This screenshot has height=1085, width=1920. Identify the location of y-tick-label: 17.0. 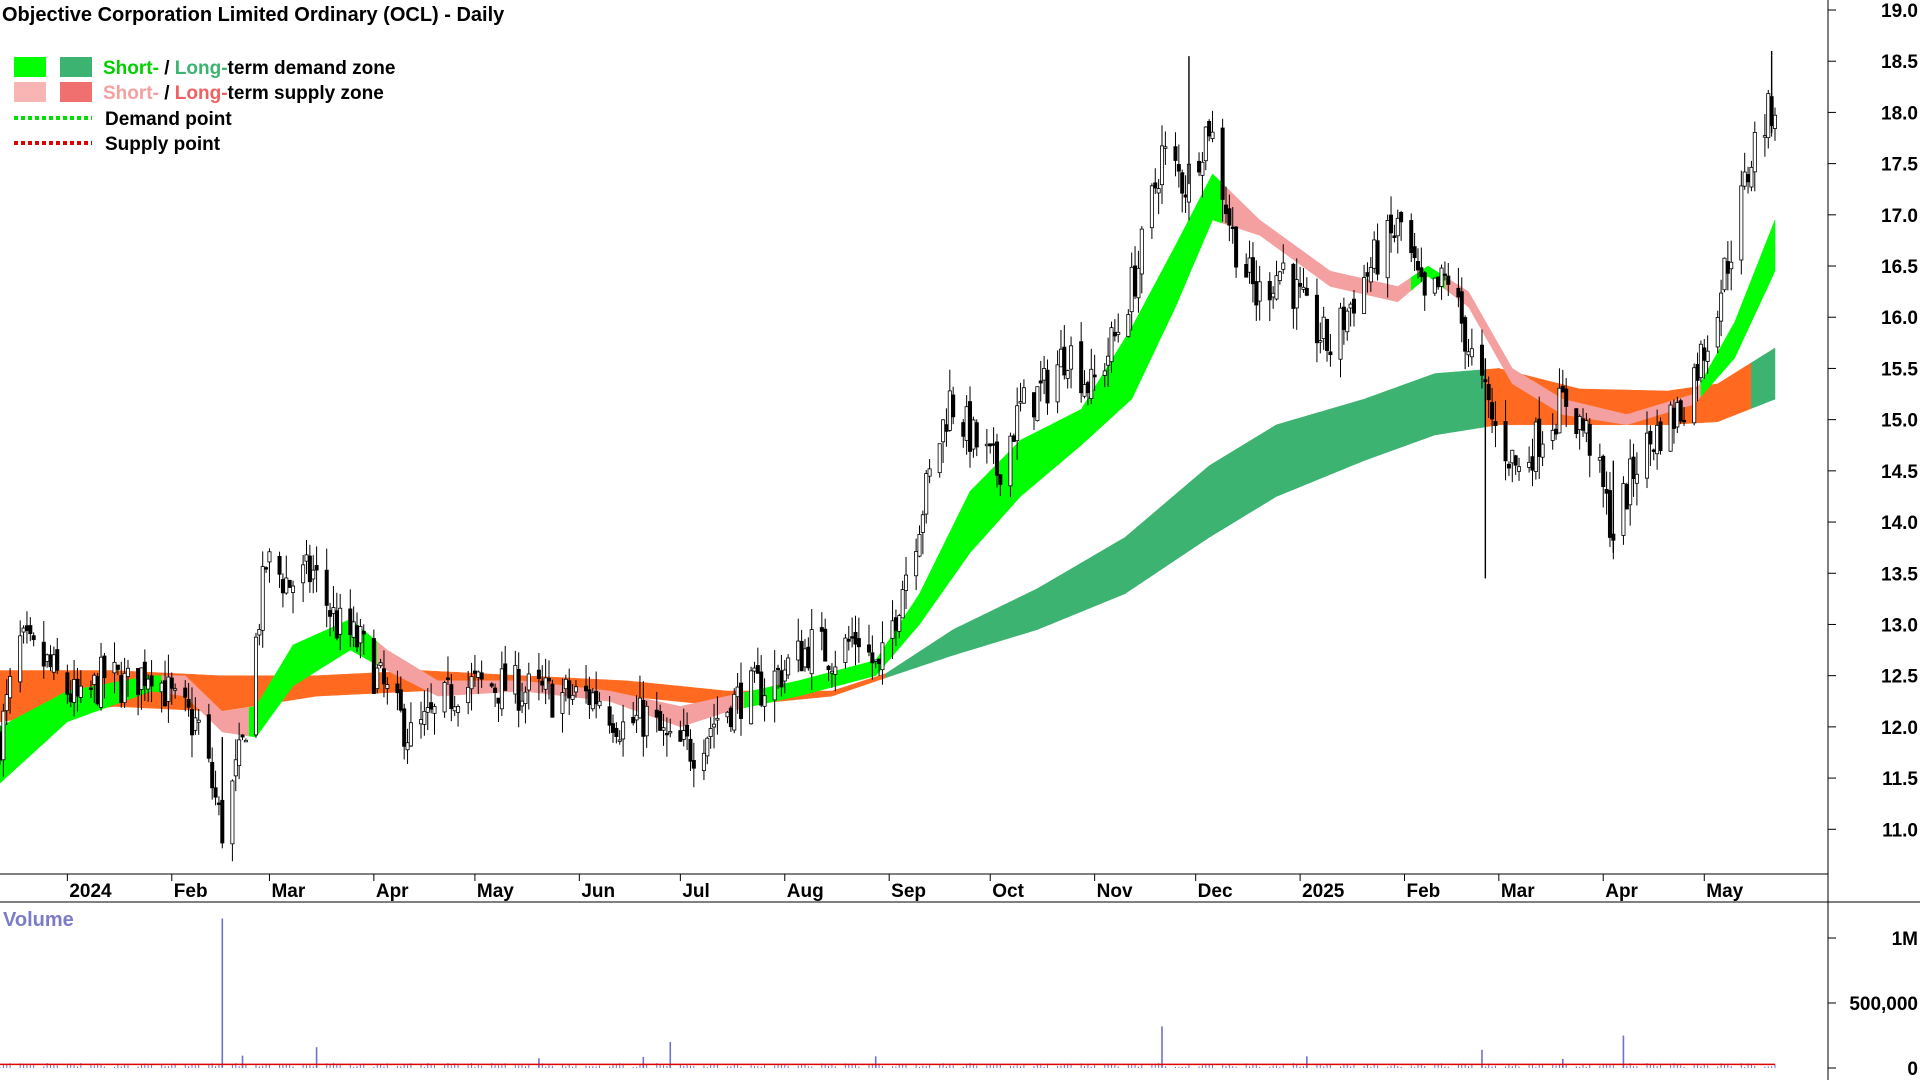
(1899, 216).